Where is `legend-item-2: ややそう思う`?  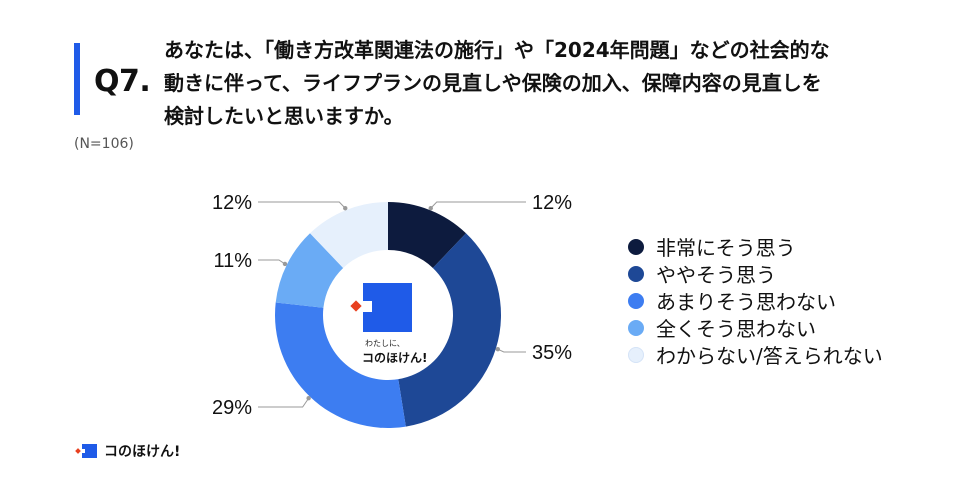
legend-item-2: ややそう思う is located at coordinates (755, 273).